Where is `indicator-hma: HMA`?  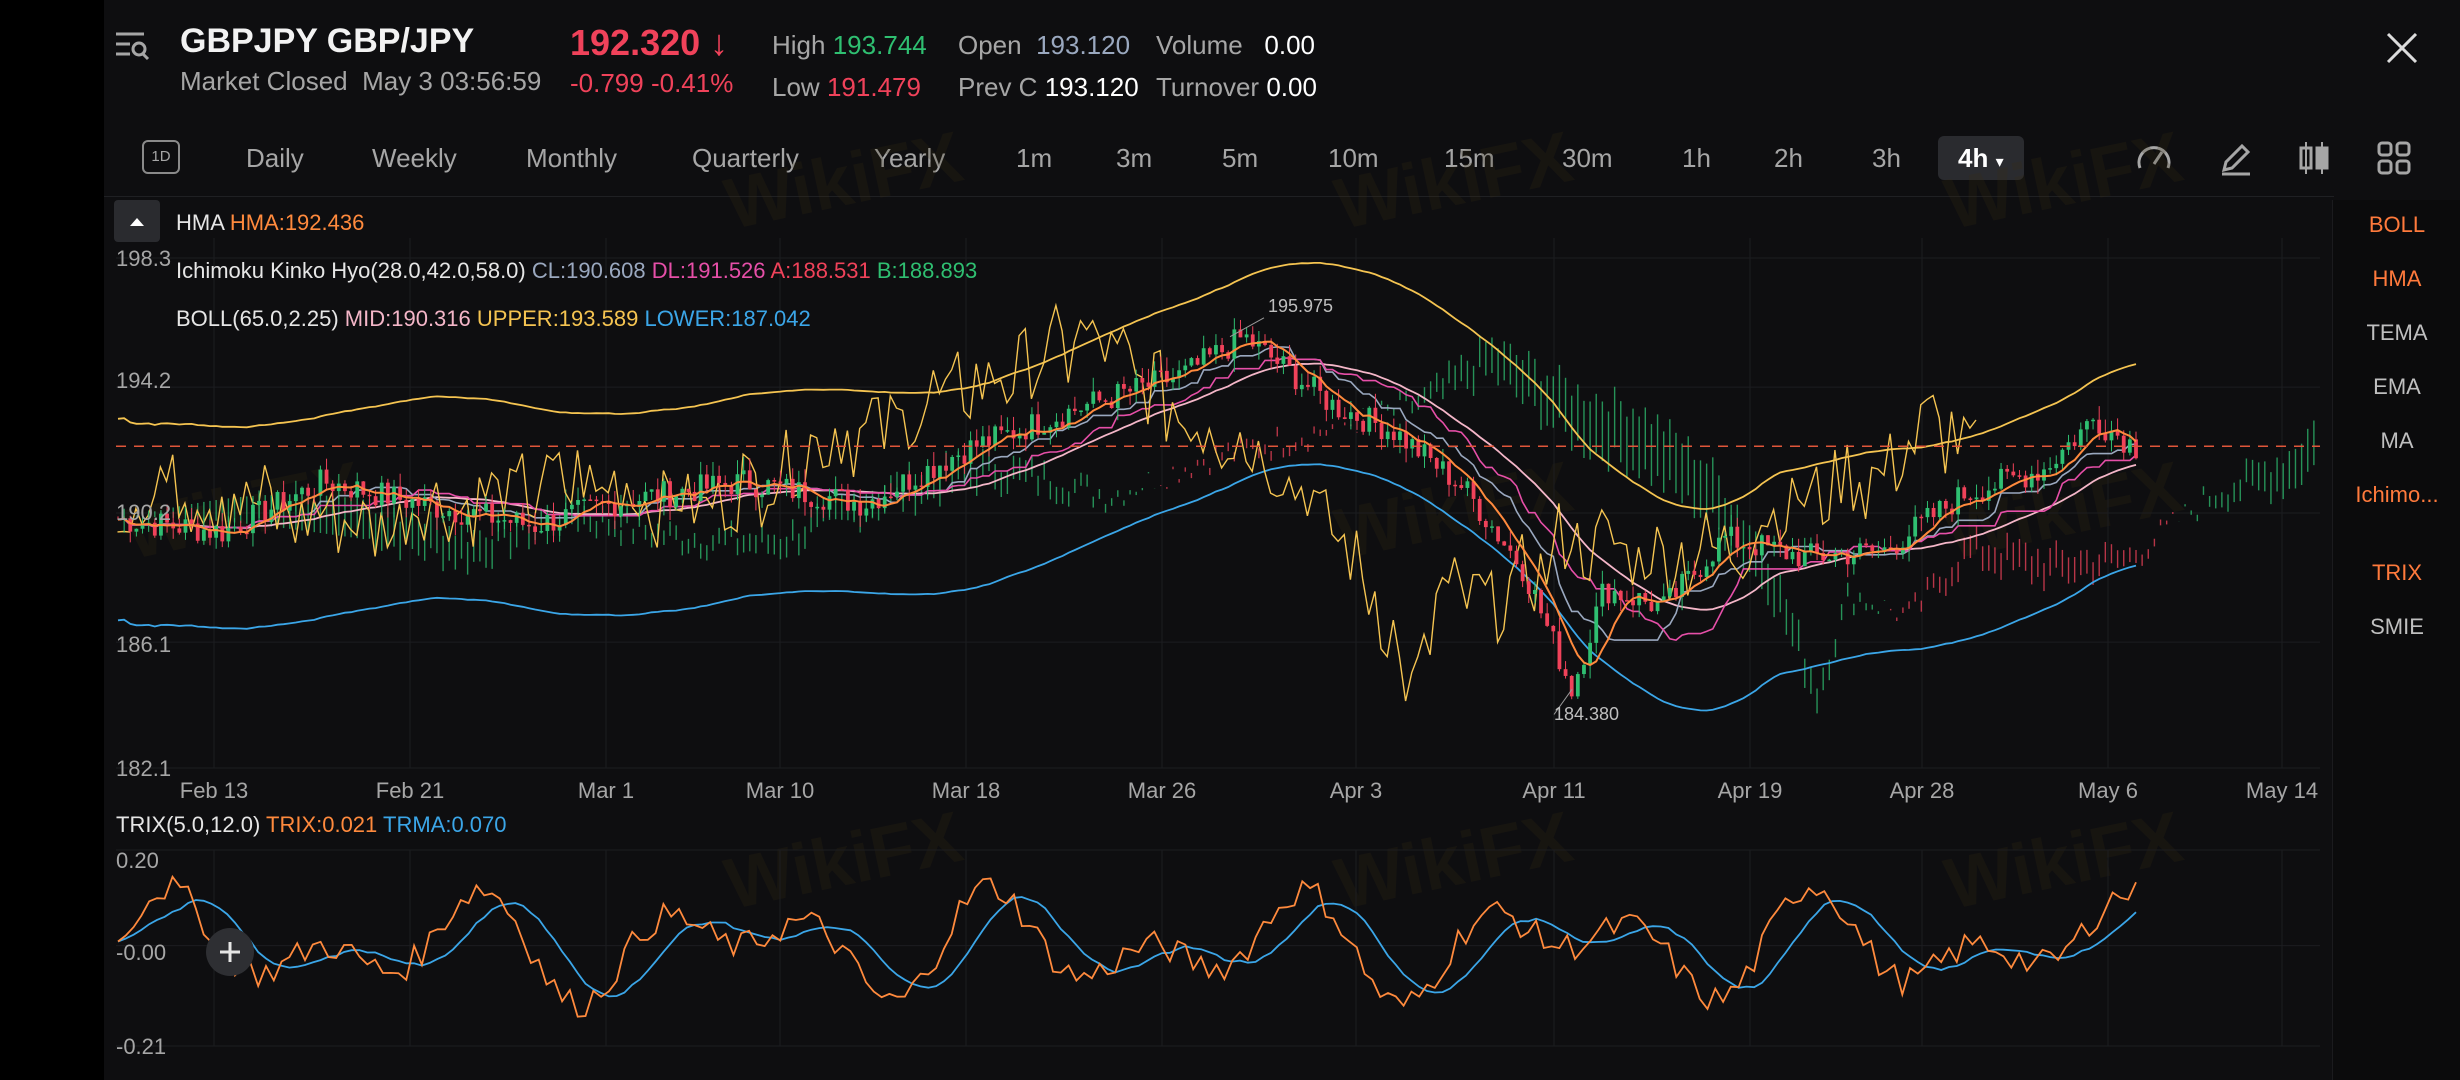 indicator-hma: HMA is located at coordinates (2397, 278).